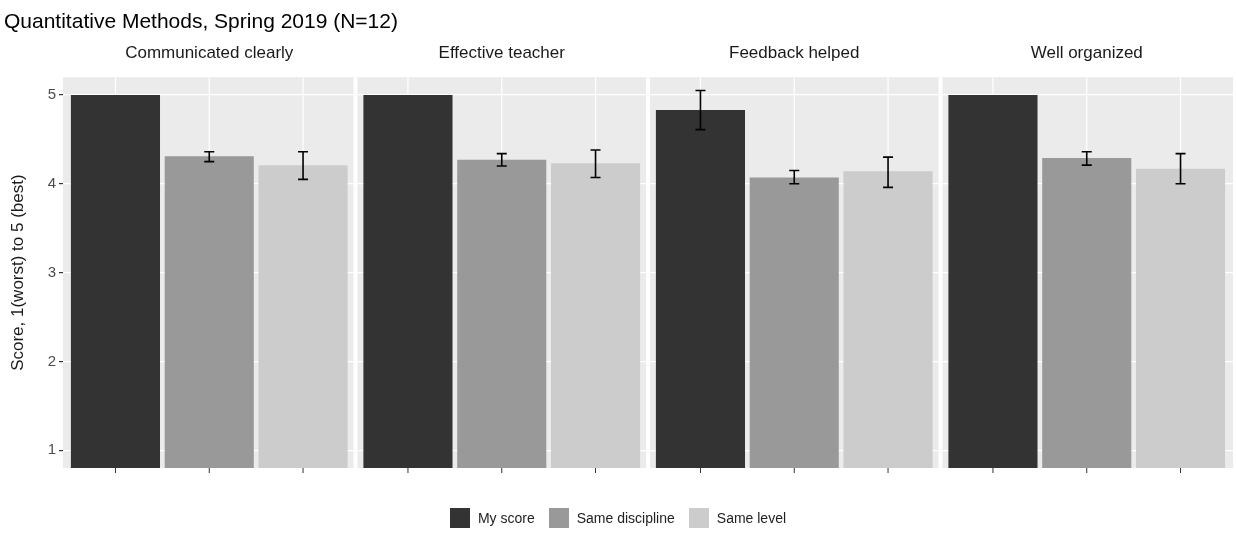 Image resolution: width=1236 pixels, height=548 pixels. Describe the element at coordinates (1086, 52) in the screenshot. I see `x-tick-label: Well organized` at that location.